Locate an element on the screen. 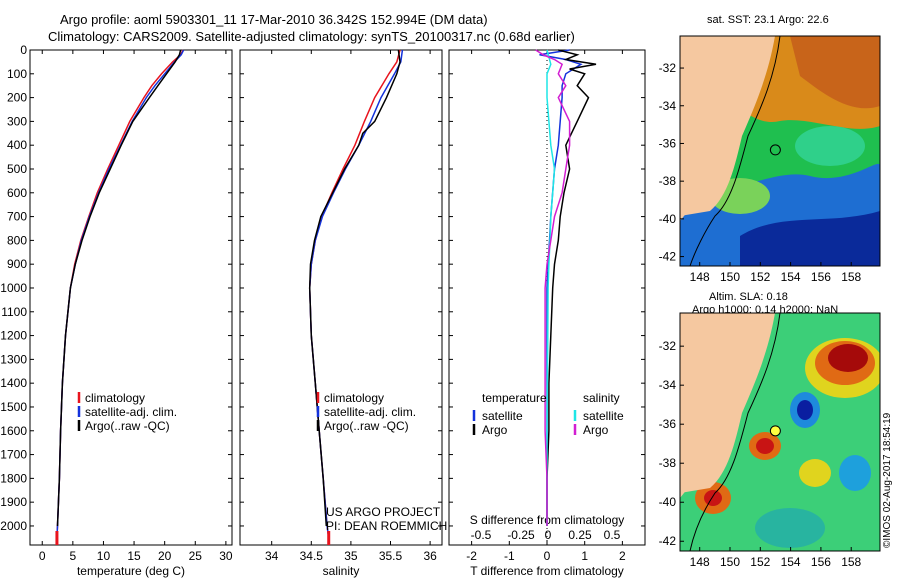 The width and height of the screenshot is (900, 580). depth-tick-label: 1000 is located at coordinates (13, 288).